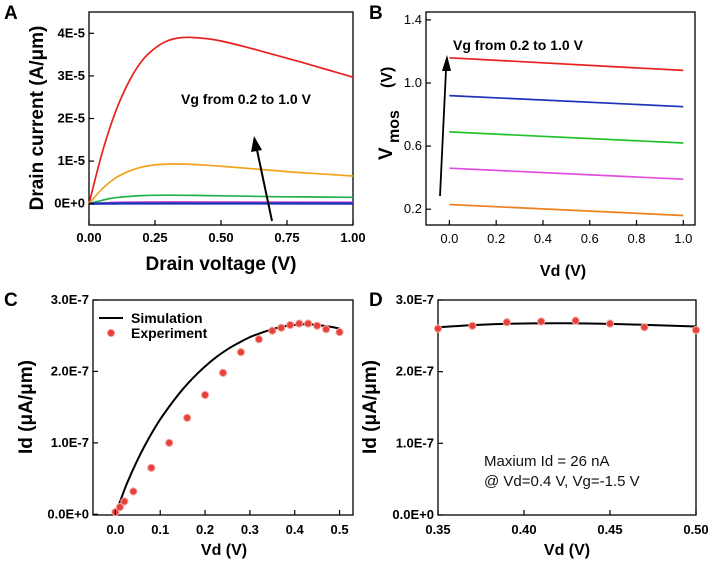  Describe the element at coordinates (220, 237) in the screenshot. I see `panel-a-xtick-label: 0.50` at that location.